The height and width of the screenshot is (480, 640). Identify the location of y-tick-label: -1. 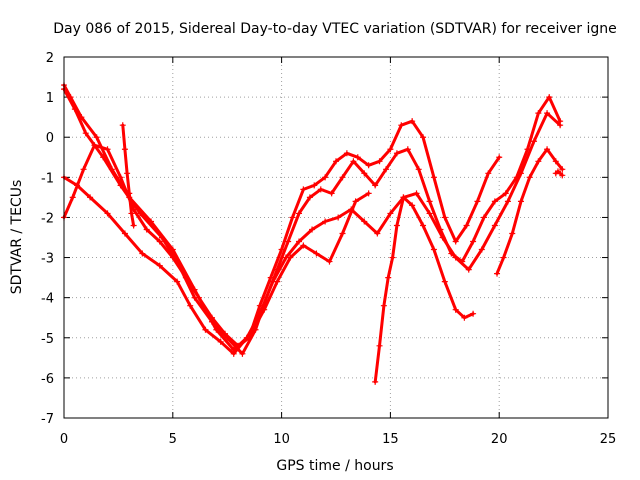
(47, 178).